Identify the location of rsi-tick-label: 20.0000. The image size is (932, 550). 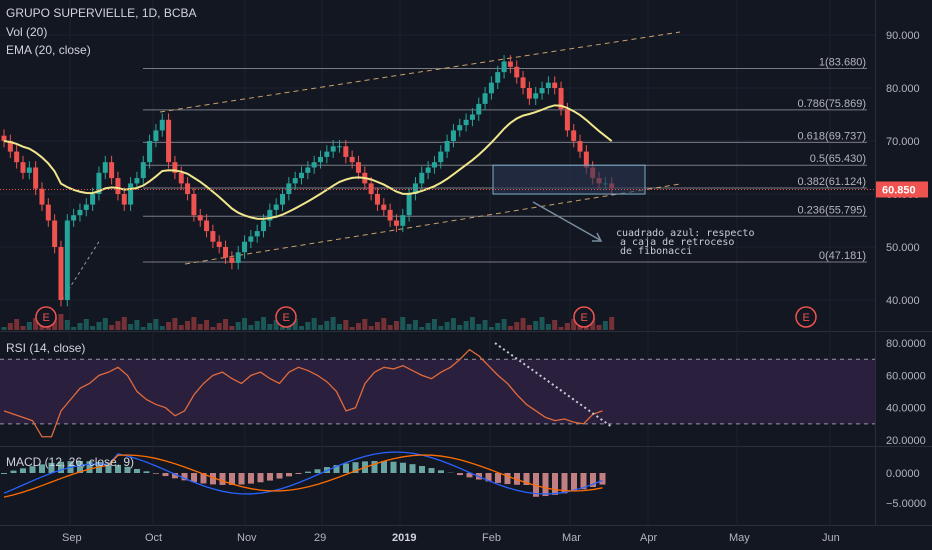
(906, 441).